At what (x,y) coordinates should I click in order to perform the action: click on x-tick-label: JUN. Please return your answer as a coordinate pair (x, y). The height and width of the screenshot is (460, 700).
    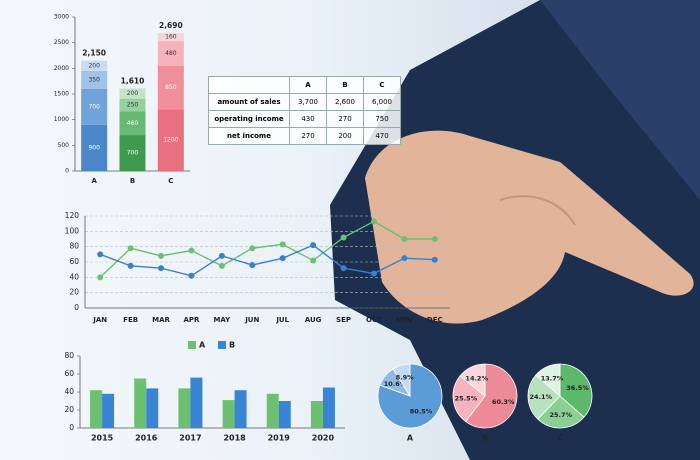
    Looking at the image, I should click on (251, 320).